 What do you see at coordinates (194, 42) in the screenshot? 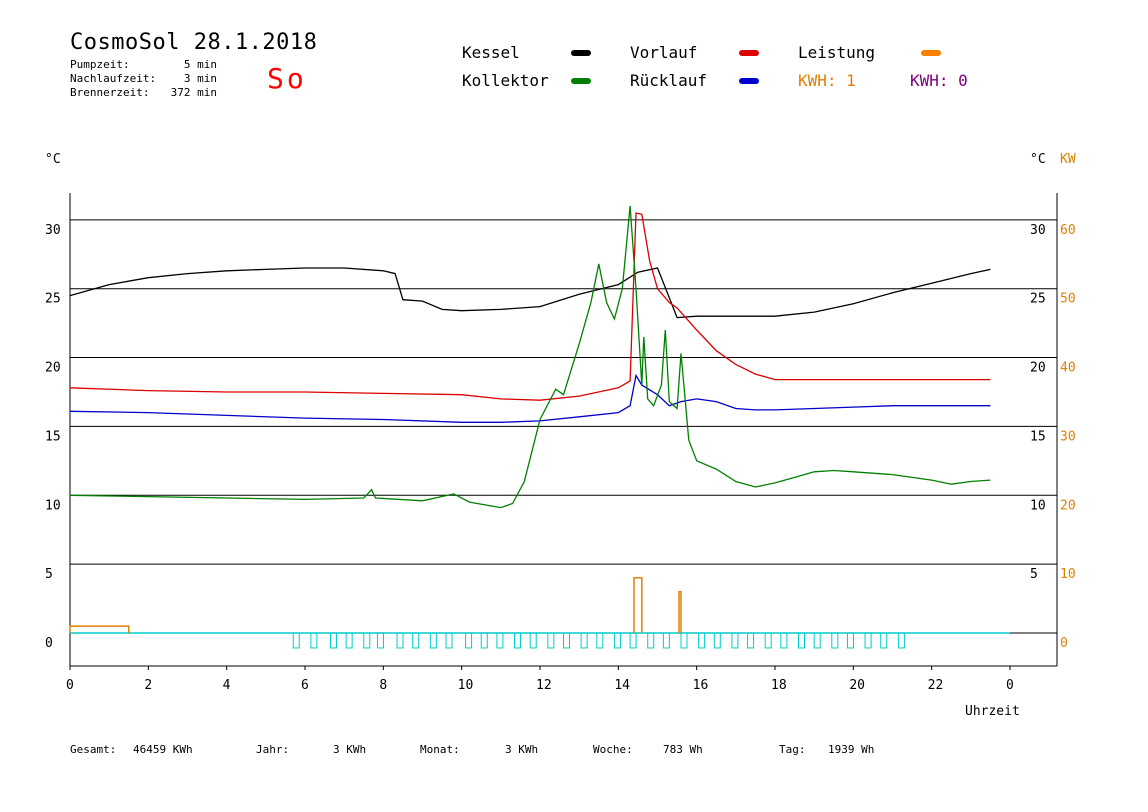
I see `chart-title: CosmoSol 28.1.2018` at bounding box center [194, 42].